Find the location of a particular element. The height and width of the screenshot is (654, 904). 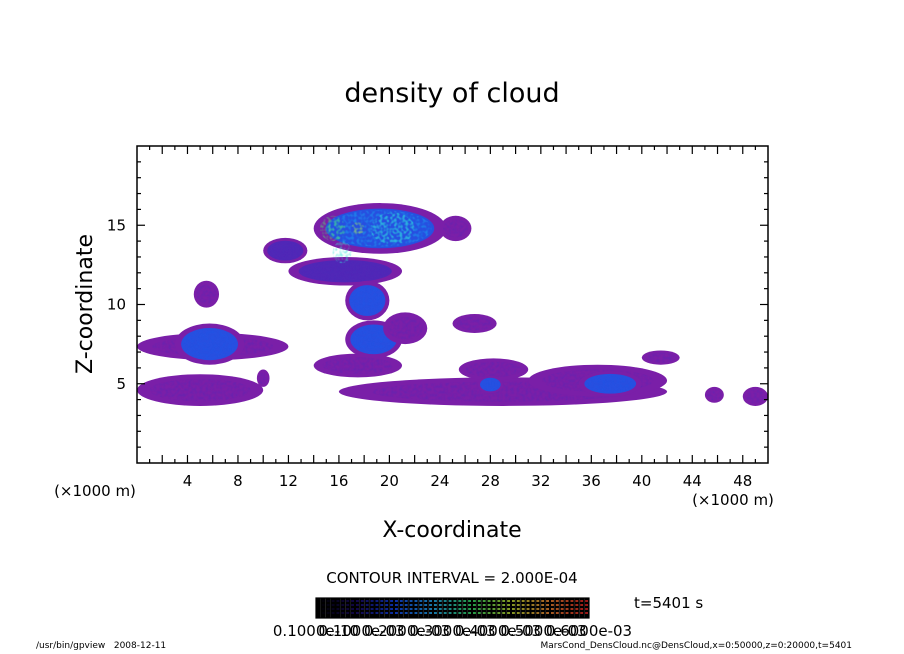

x-unit-right: (×1000 m) is located at coordinates (733, 500).